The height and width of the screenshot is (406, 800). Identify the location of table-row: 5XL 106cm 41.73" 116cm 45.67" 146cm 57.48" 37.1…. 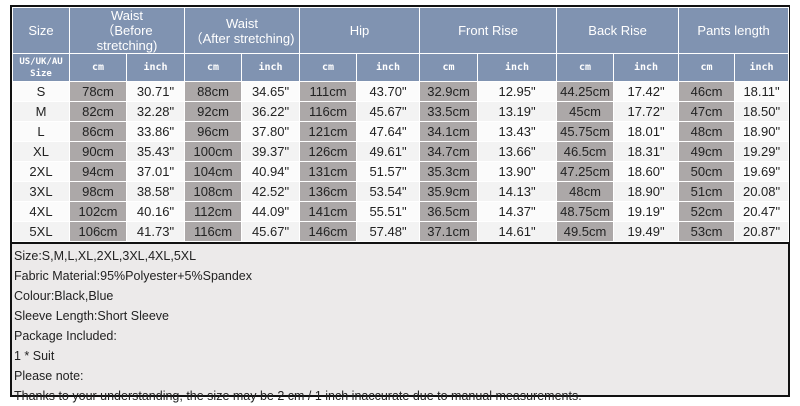
(401, 231).